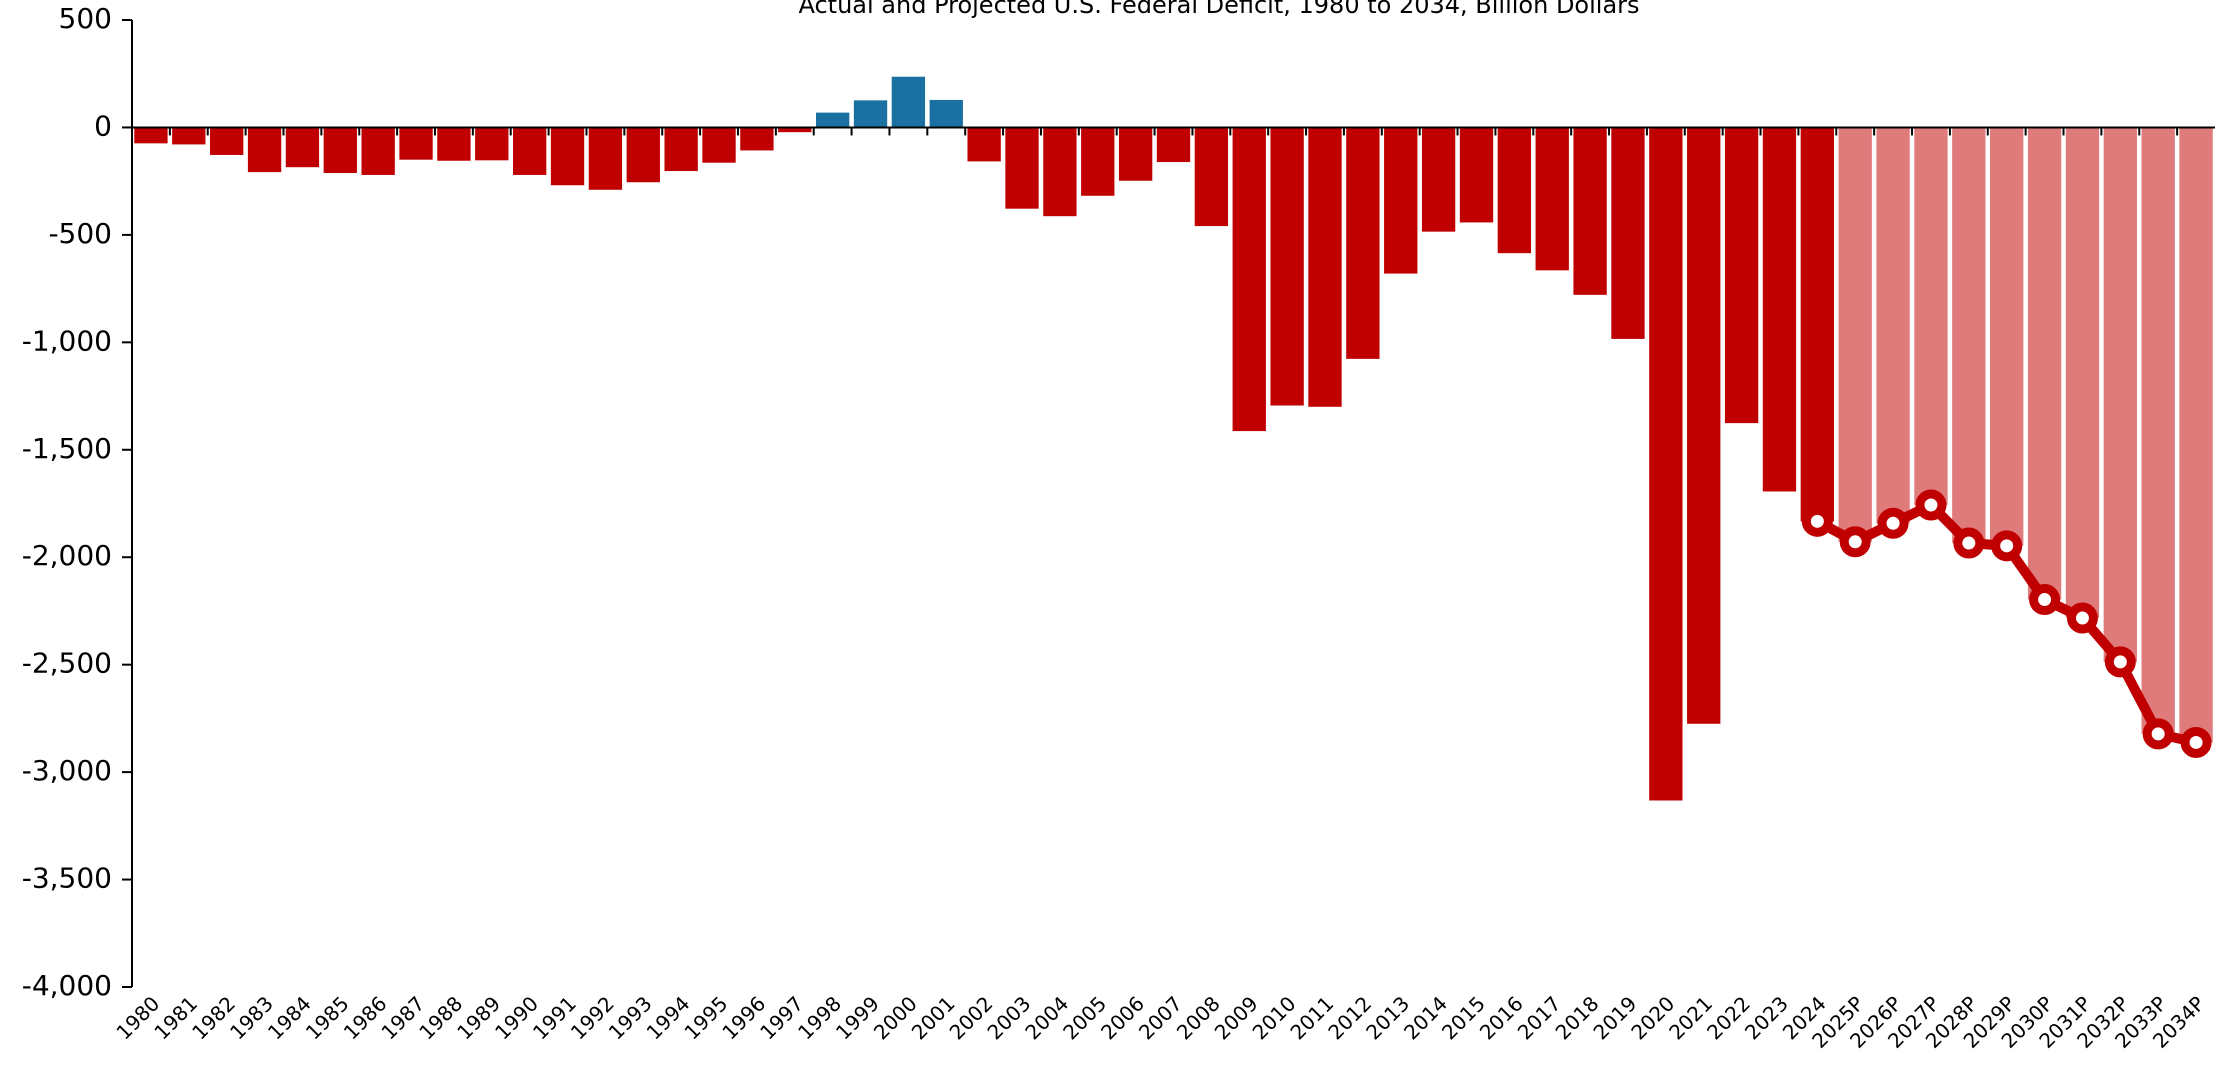  I want to click on x-tick-label: 1988, so click(440, 1017).